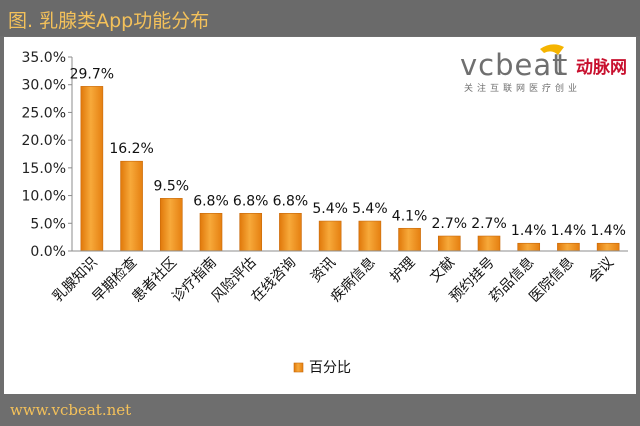 The width and height of the screenshot is (640, 426). I want to click on footer-url: www.vcbeat.net, so click(71, 410).